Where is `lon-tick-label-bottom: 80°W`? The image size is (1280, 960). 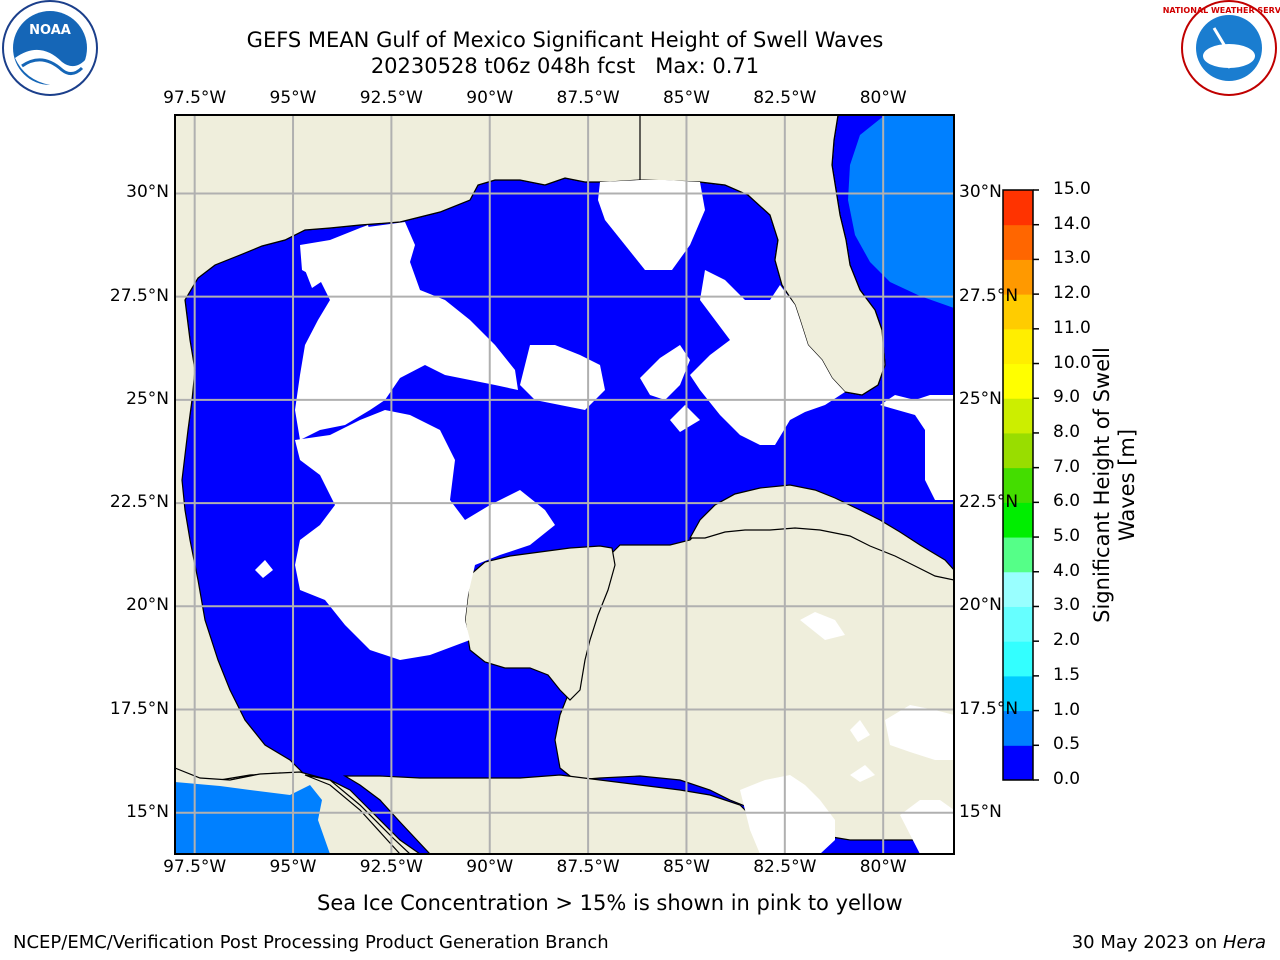
lon-tick-label-bottom: 80°W is located at coordinates (883, 867).